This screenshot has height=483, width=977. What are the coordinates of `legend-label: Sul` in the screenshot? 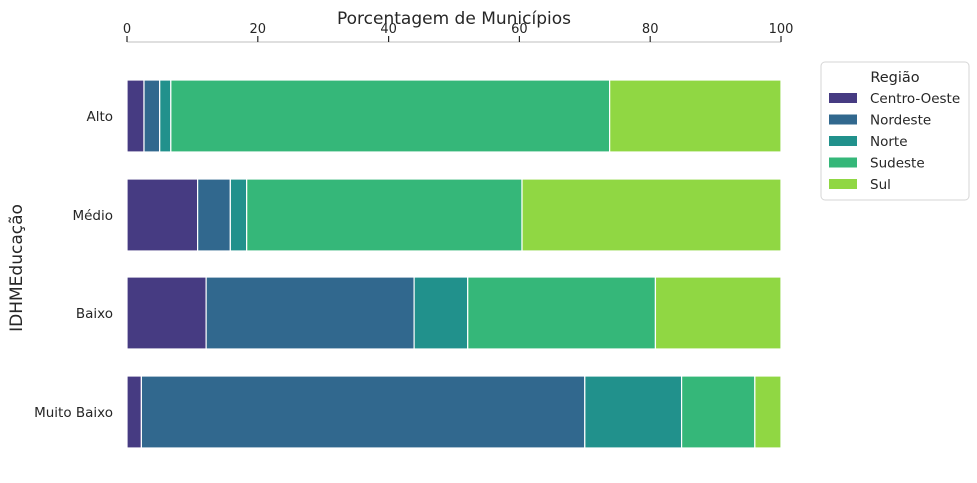 It's located at (880, 185).